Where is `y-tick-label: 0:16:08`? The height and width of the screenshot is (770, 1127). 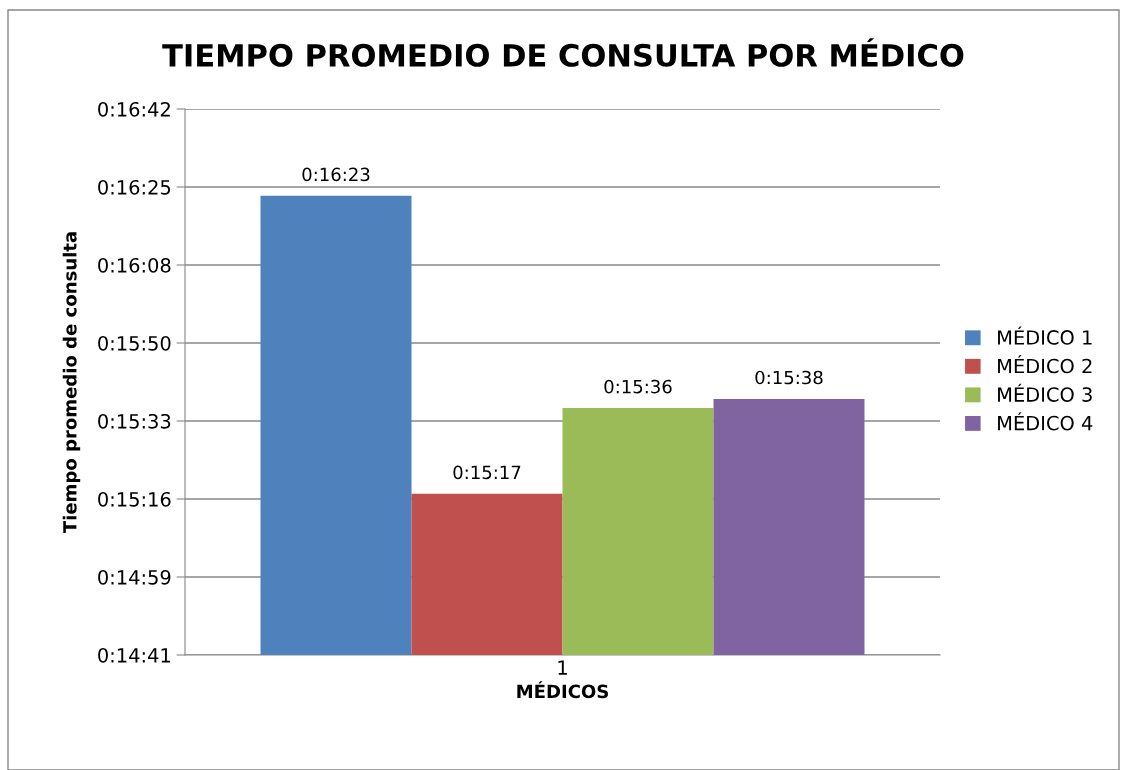
y-tick-label: 0:16:08 is located at coordinates (134, 265).